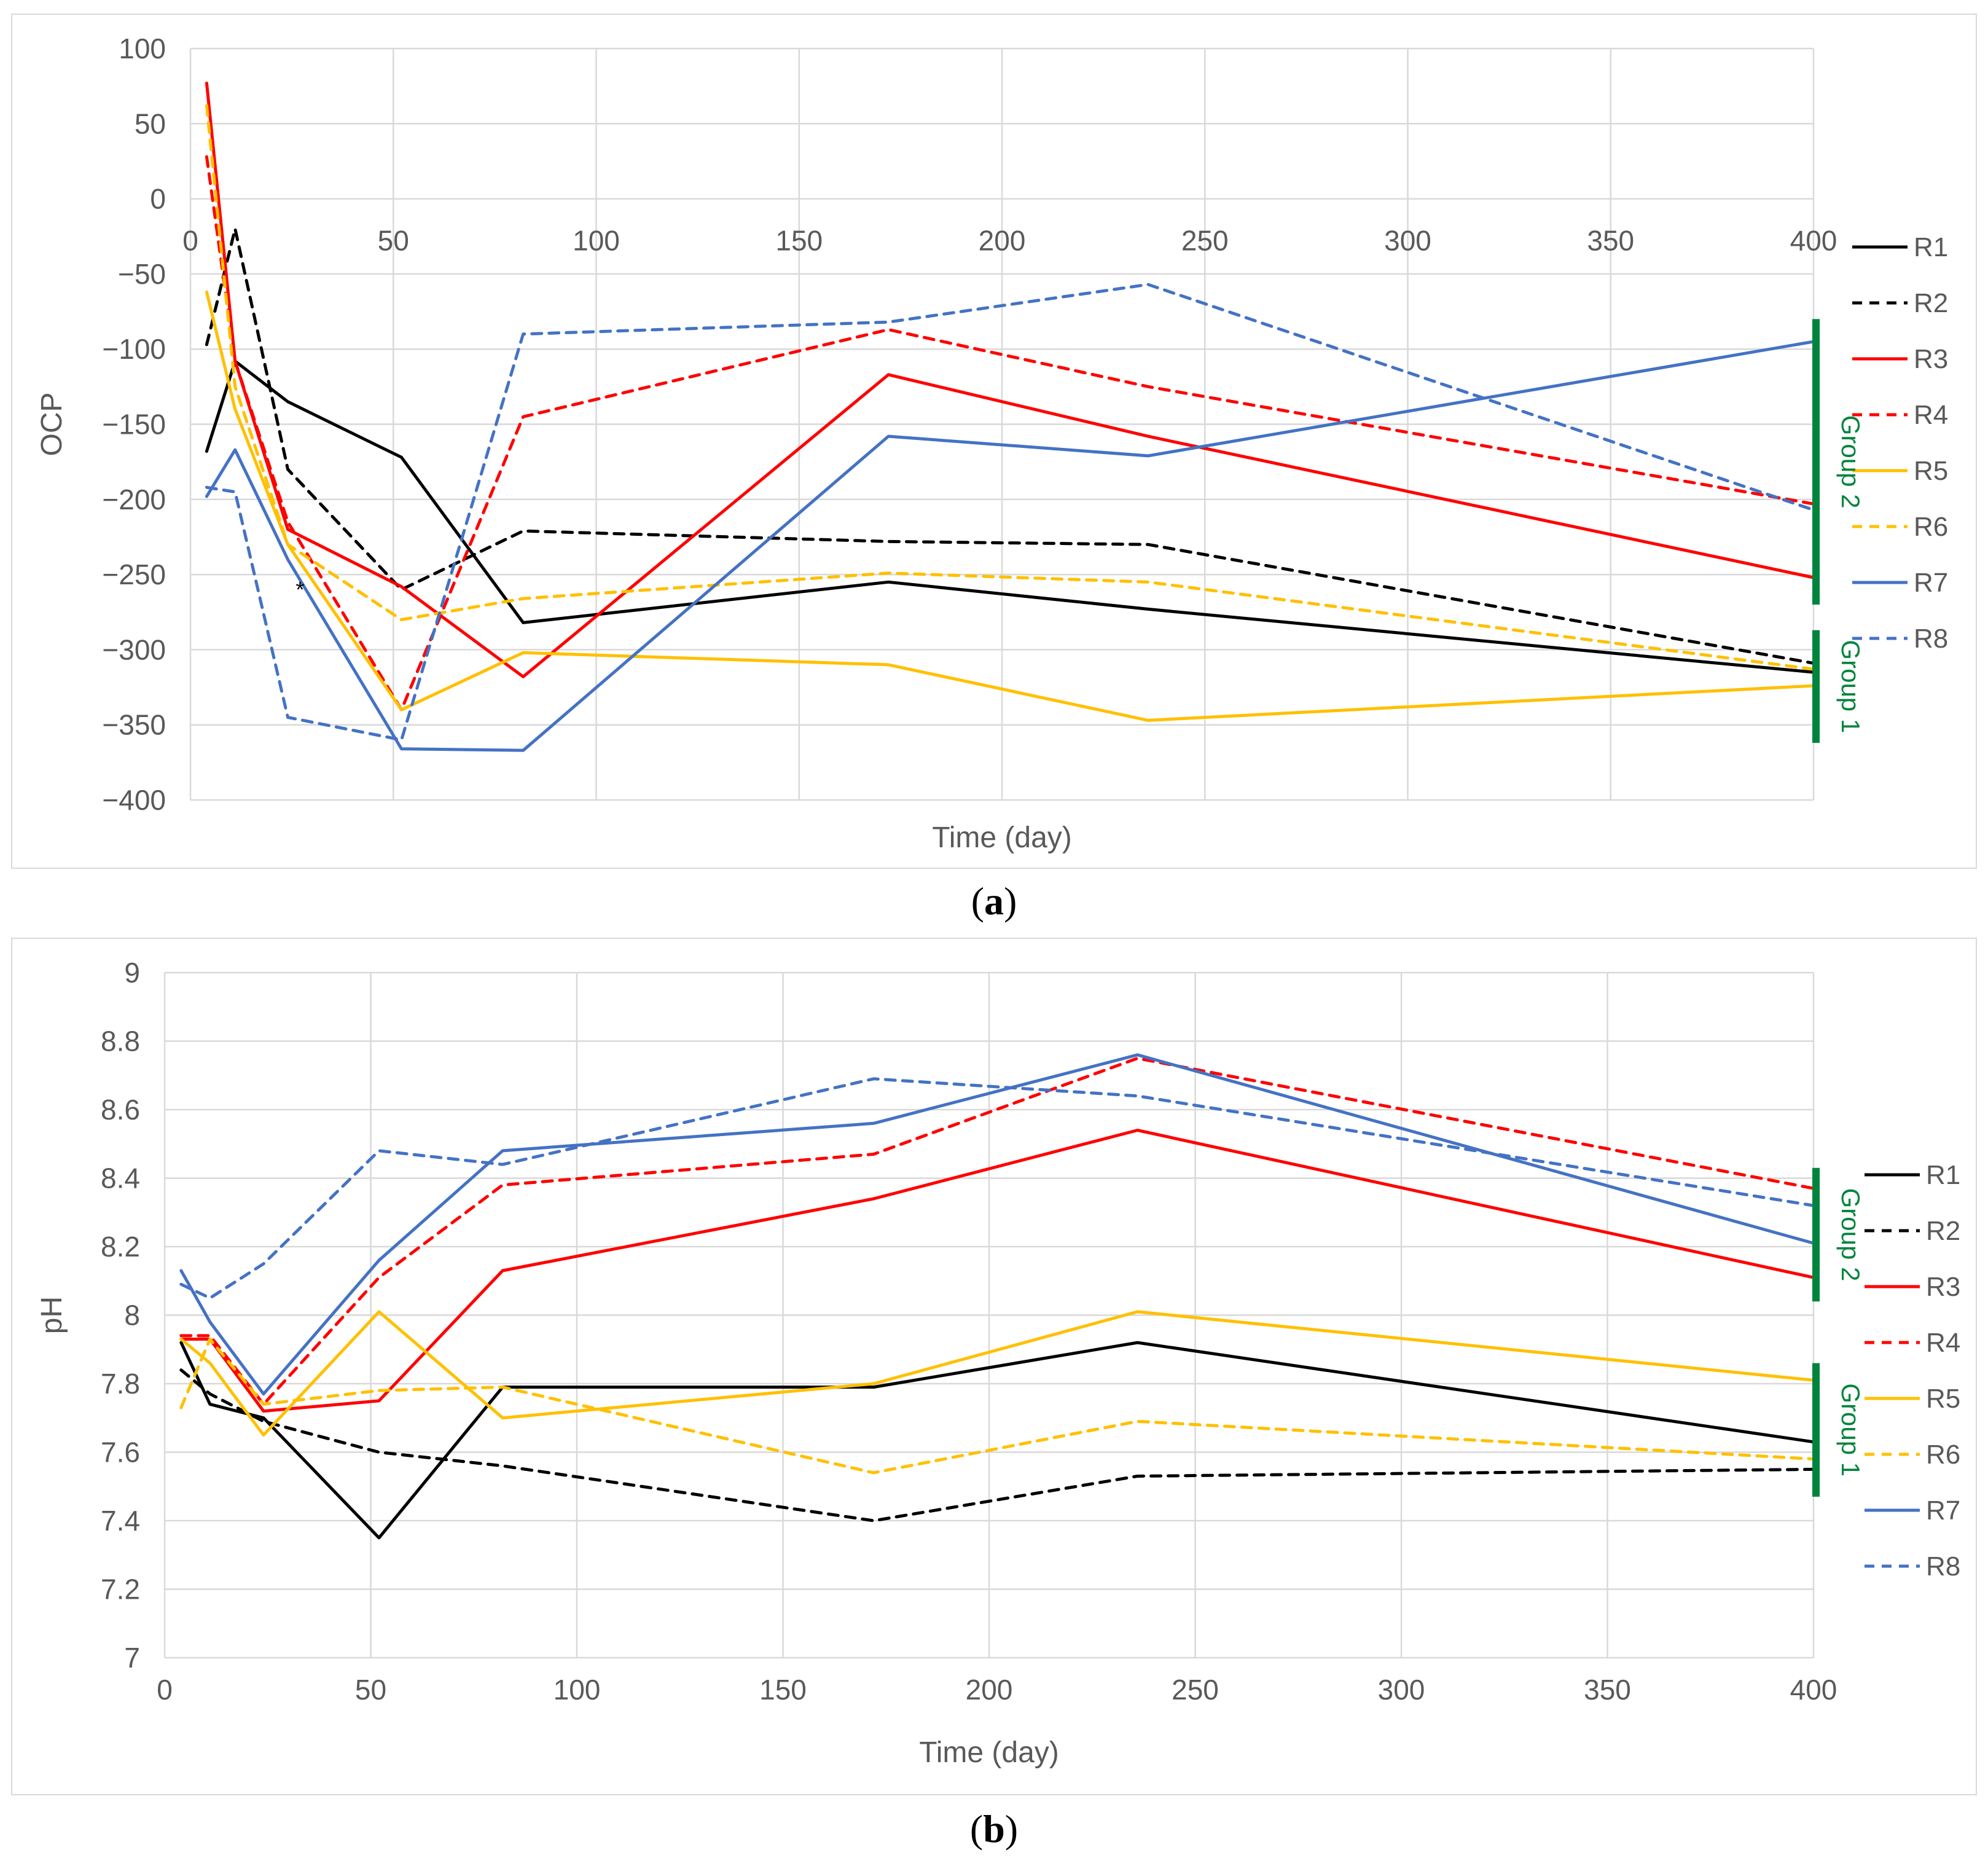  What do you see at coordinates (120, 1589) in the screenshot?
I see `y-tick-label: 7.2` at bounding box center [120, 1589].